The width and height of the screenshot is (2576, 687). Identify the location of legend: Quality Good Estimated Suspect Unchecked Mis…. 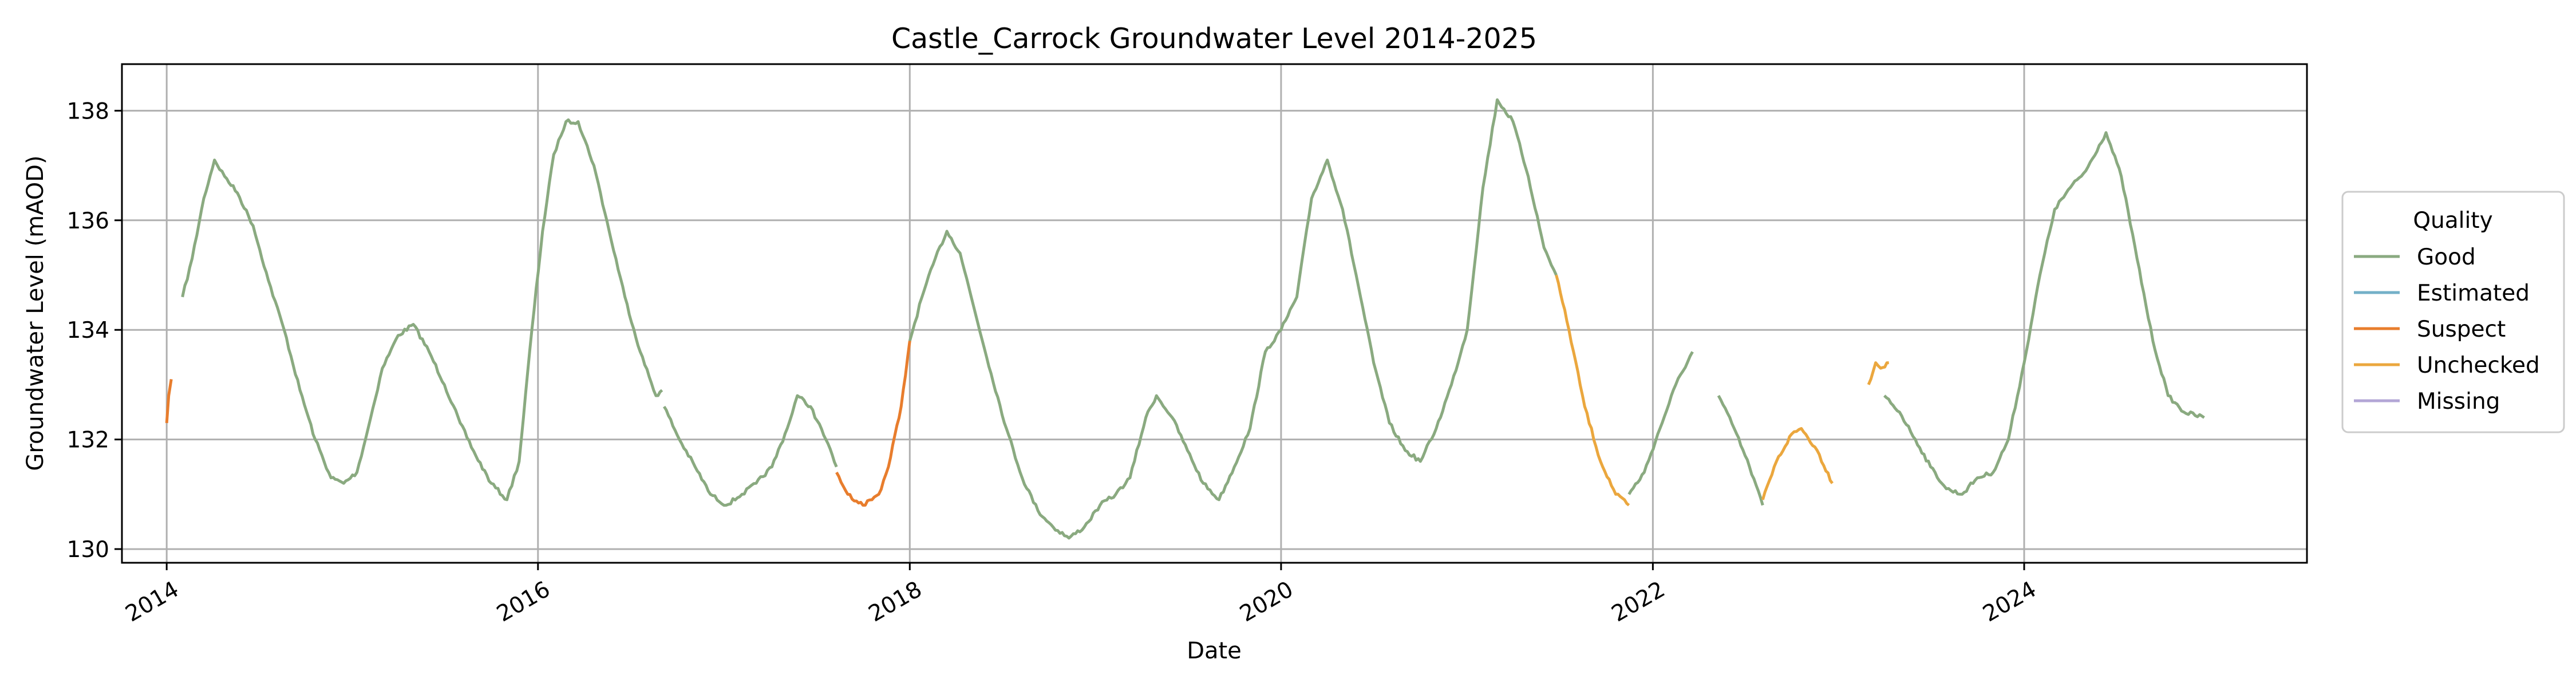
(2453, 312).